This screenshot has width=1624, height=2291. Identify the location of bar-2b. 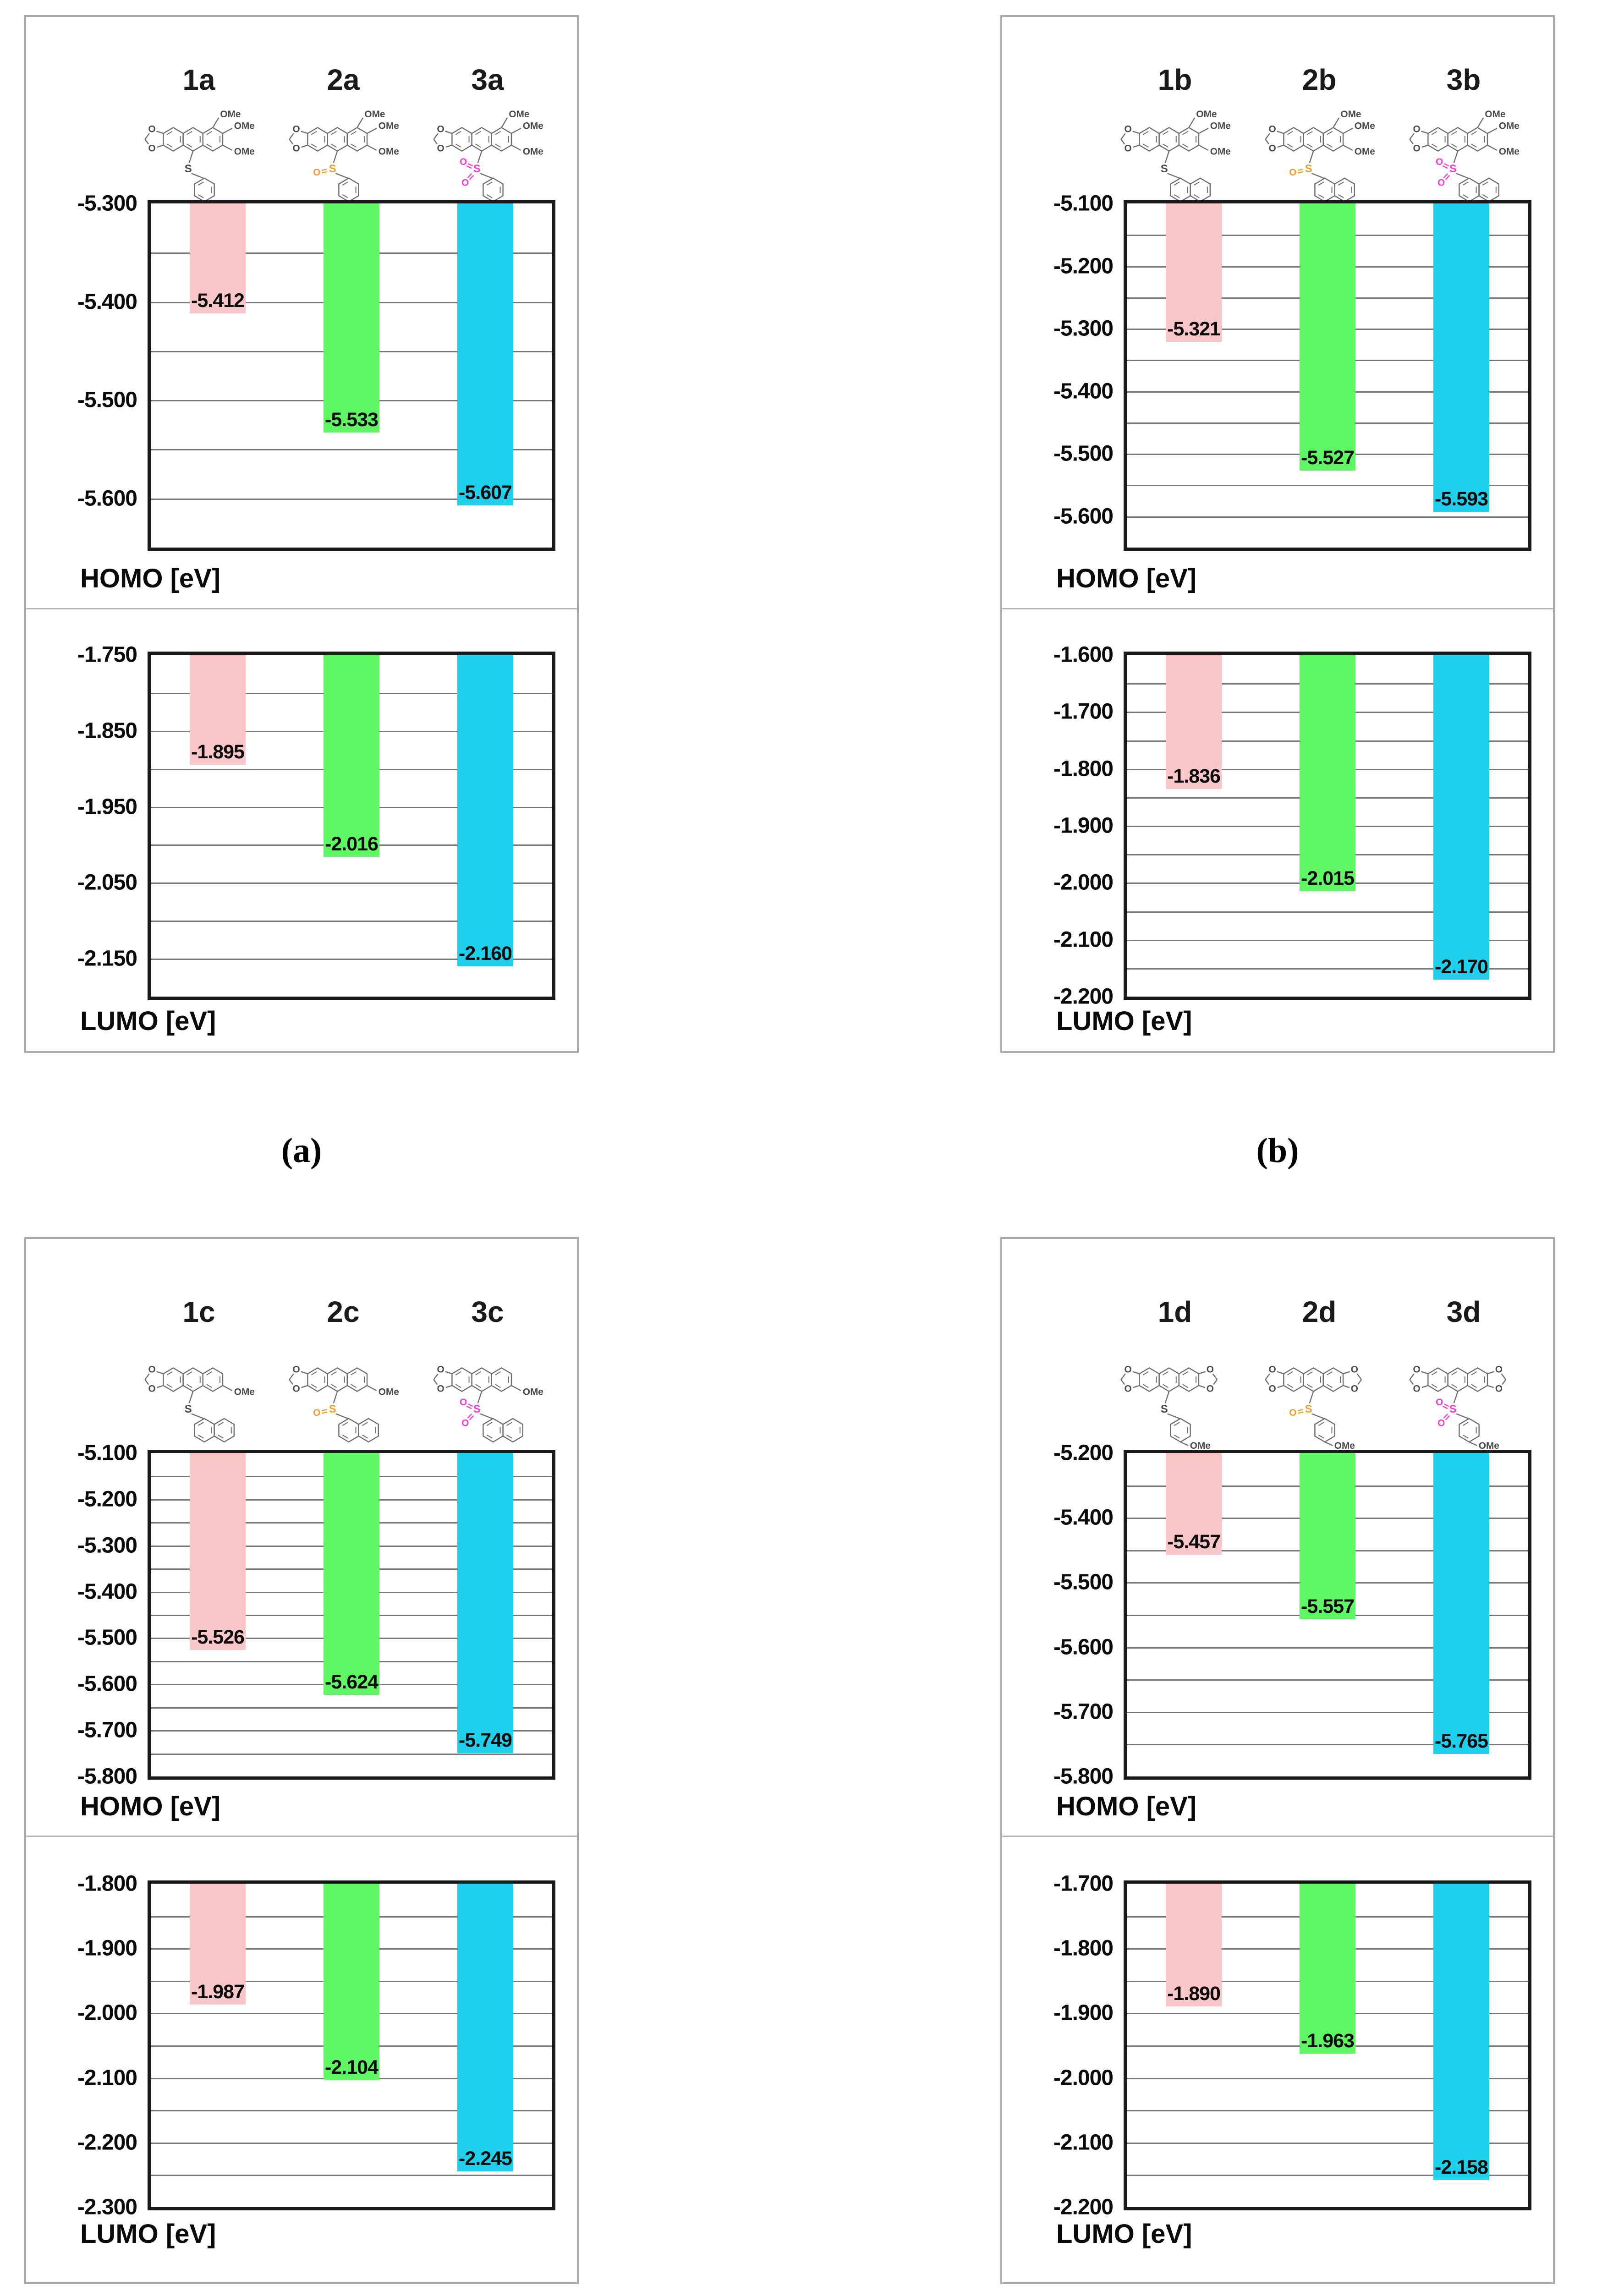
(1327, 337).